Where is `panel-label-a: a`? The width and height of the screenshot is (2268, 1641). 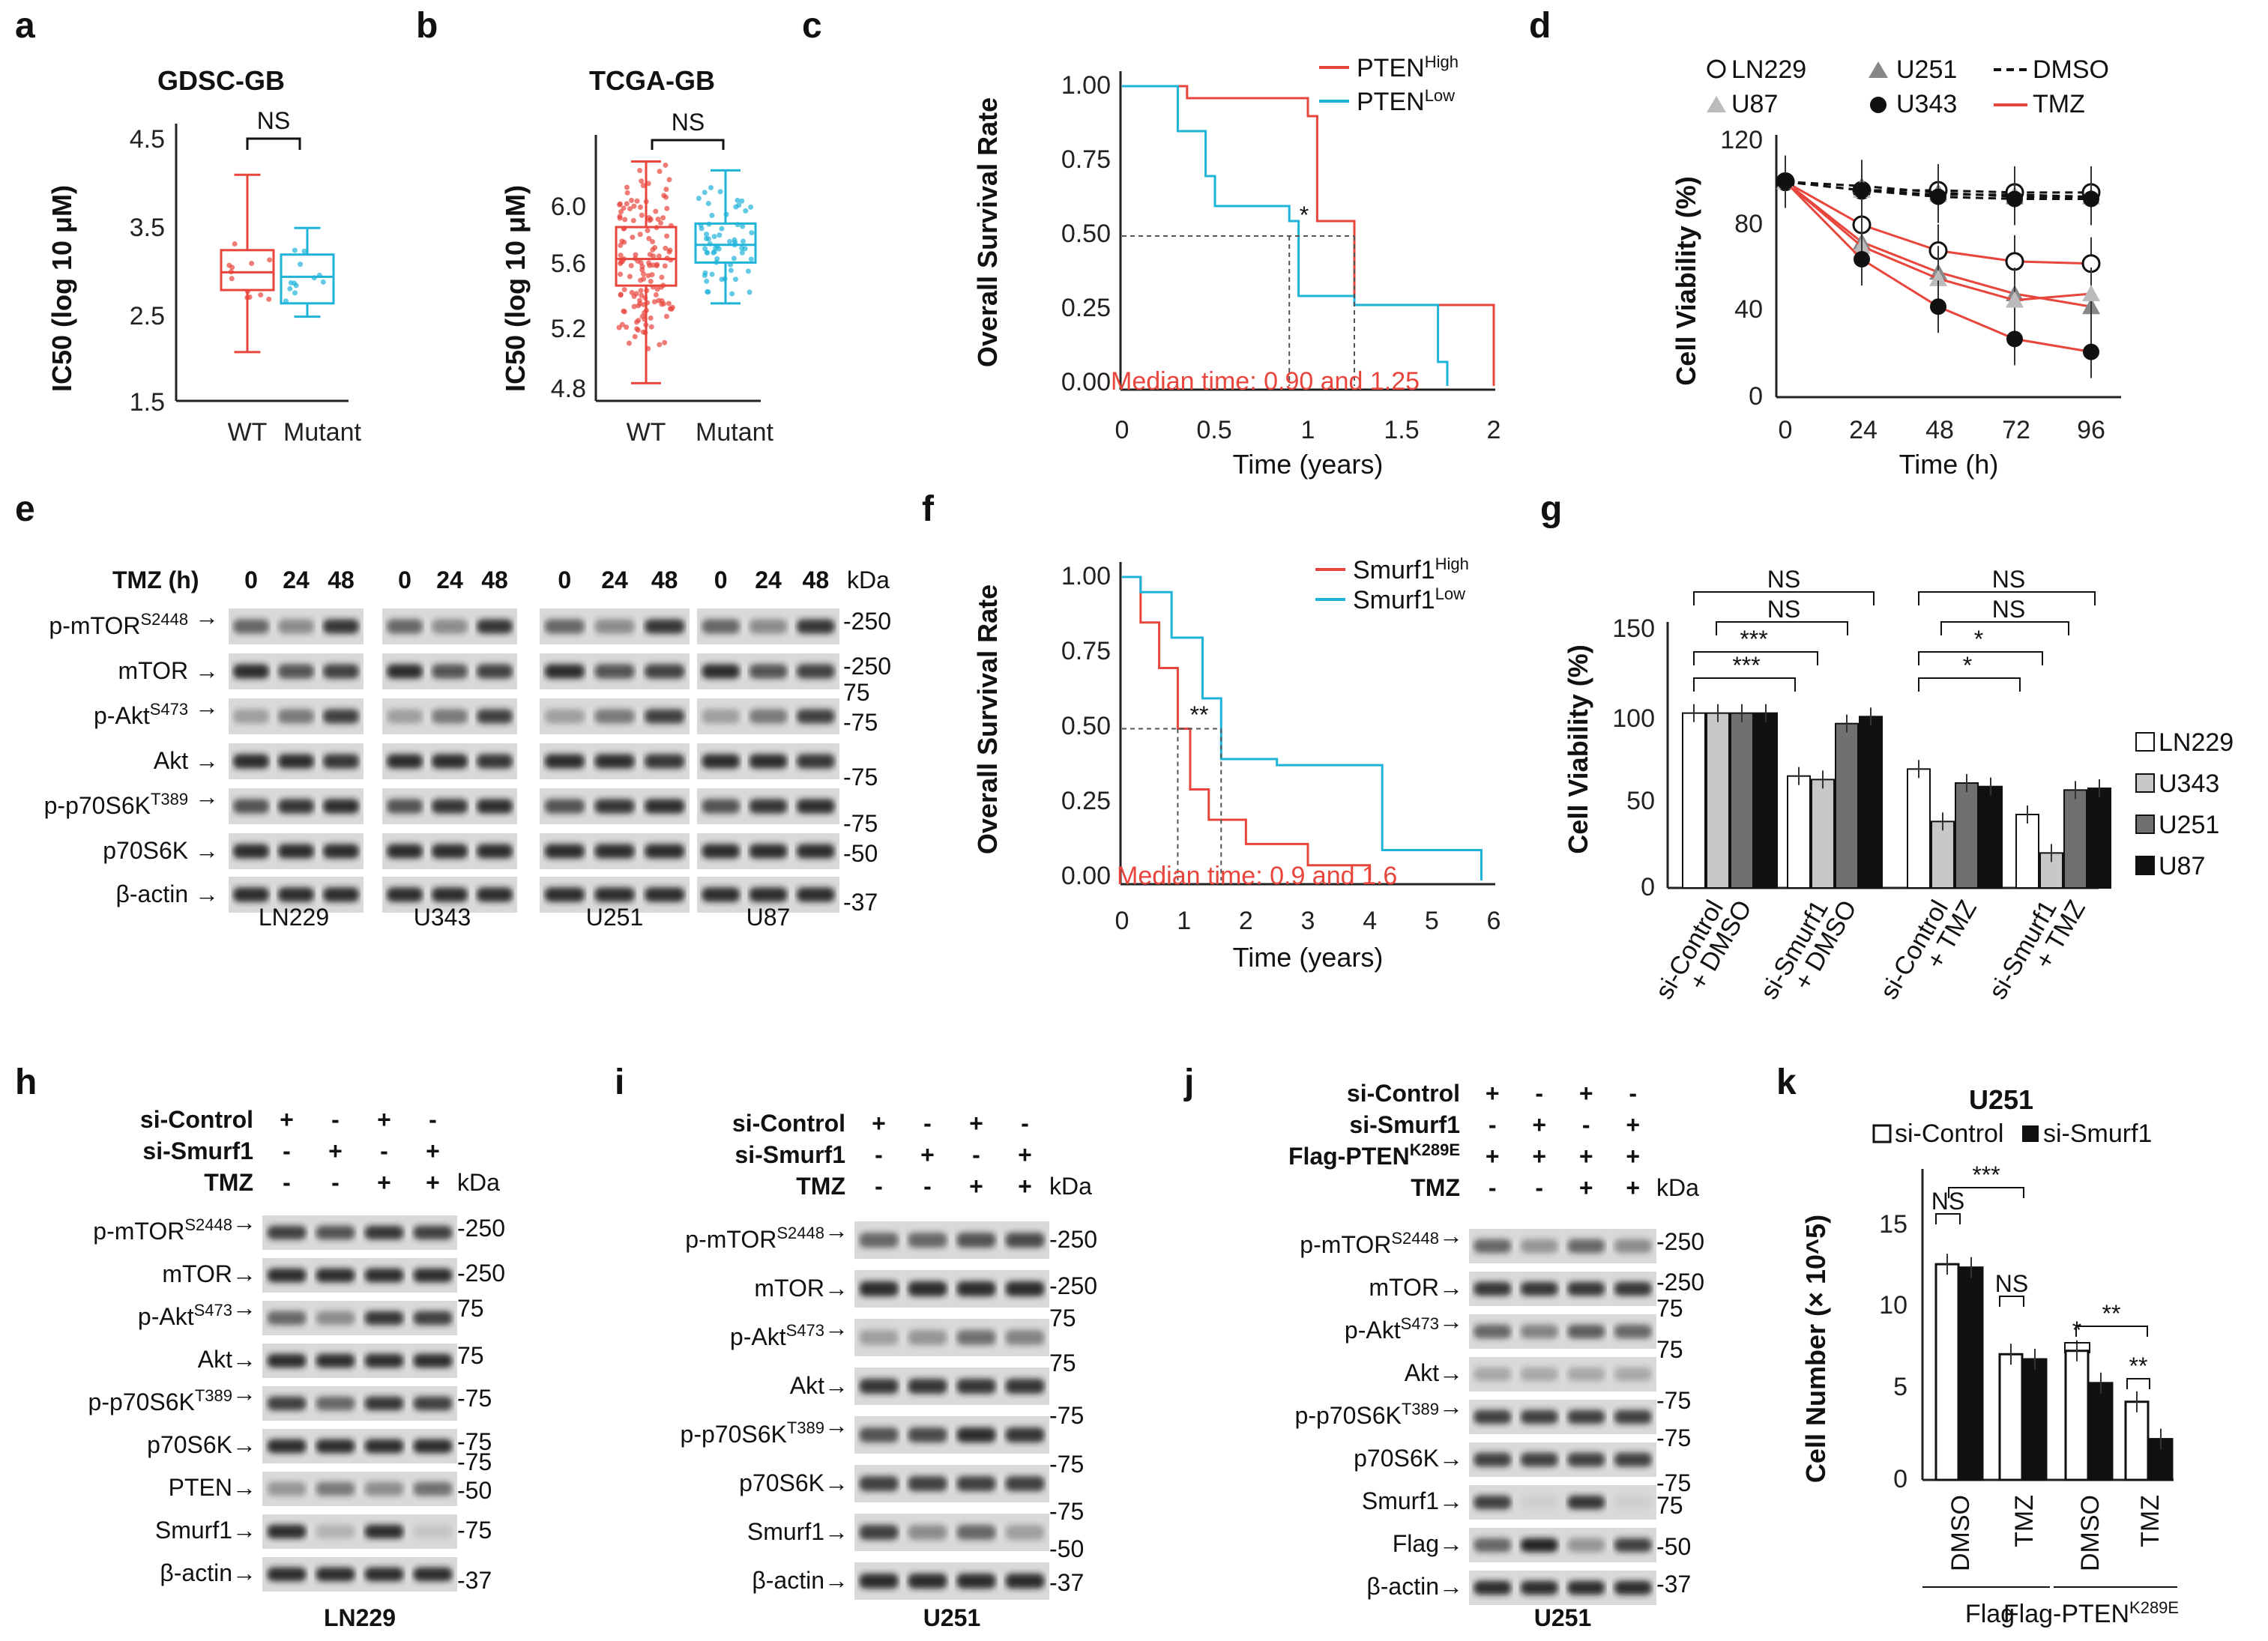
panel-label-a: a is located at coordinates (25, 26).